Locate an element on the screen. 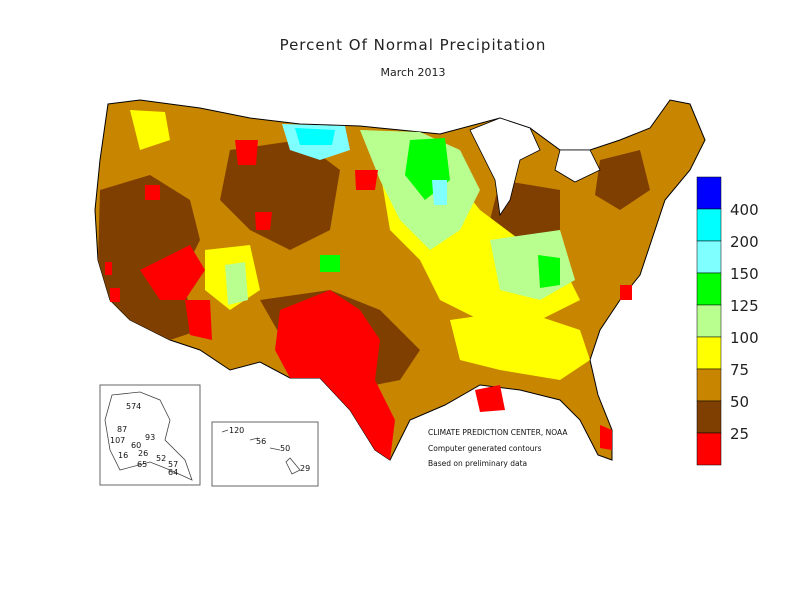 This screenshot has width=792, height=612. great-lakes is located at coordinates (505, 167).